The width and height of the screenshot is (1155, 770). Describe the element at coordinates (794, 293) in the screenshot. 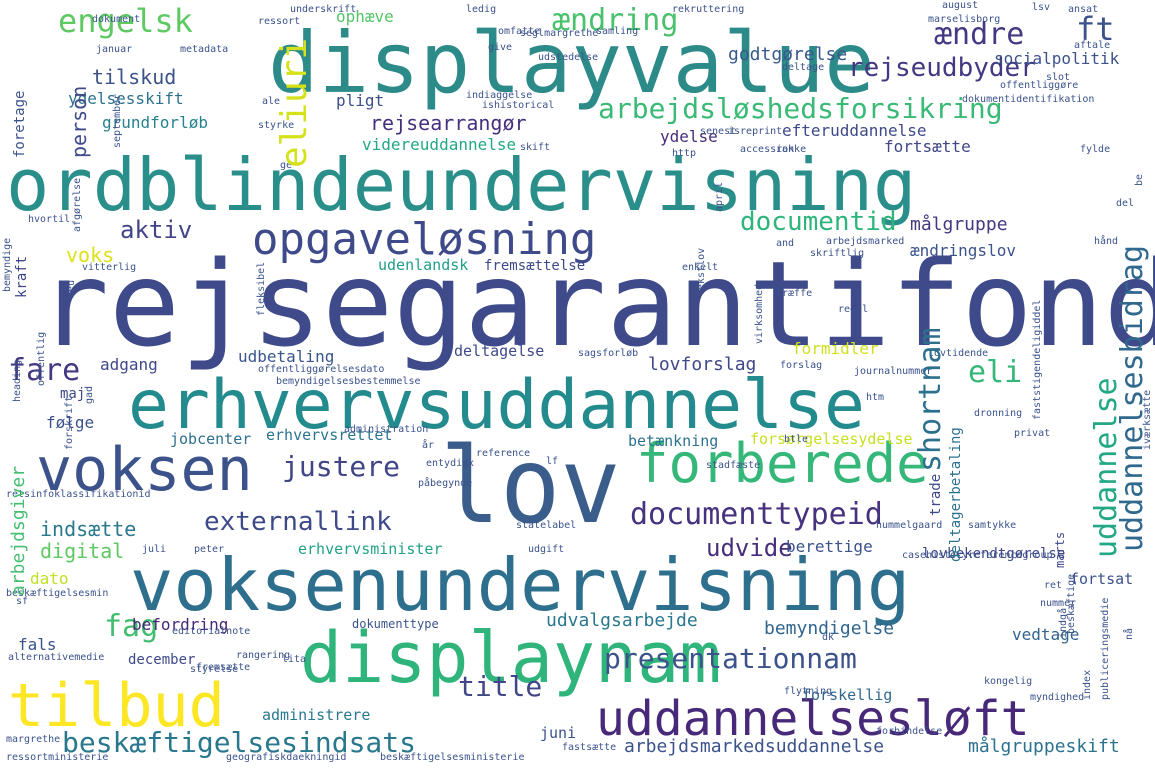

I see `word: træffe` at that location.